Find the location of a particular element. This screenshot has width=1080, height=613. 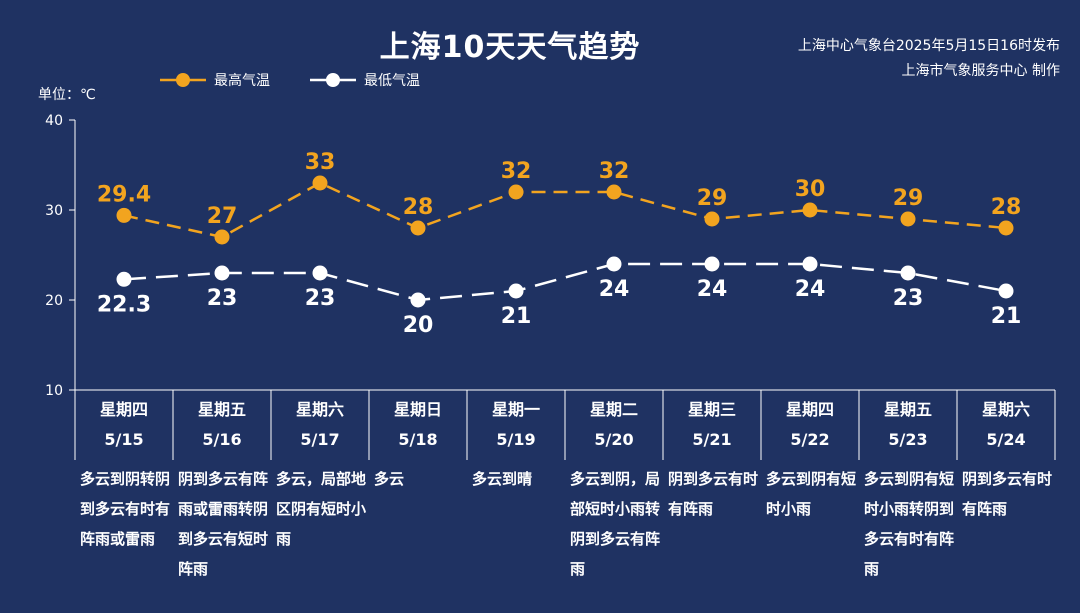

legend-low-label: 最低气温 is located at coordinates (392, 81).